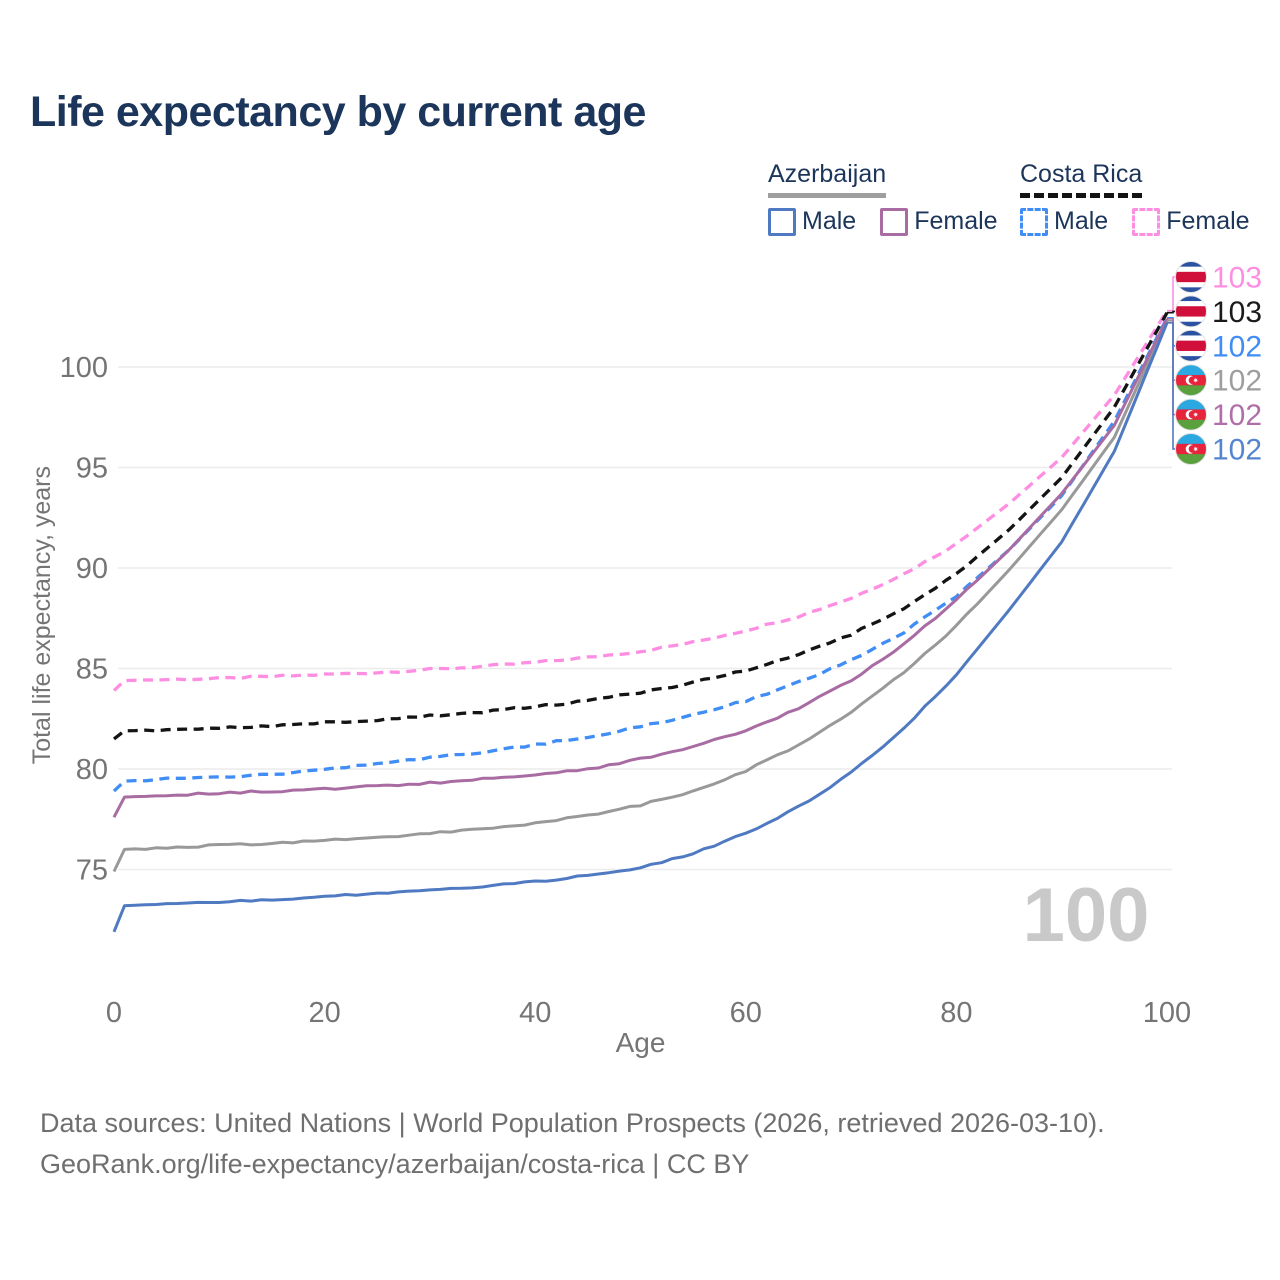  Describe the element at coordinates (1086, 915) in the screenshot. I see `age-indicator-watermark: 100` at that location.